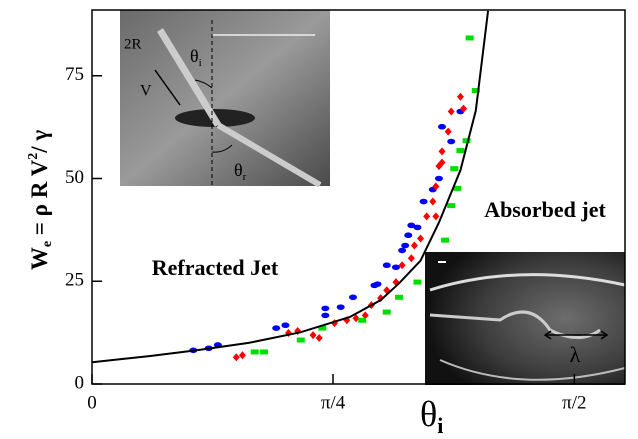  I want to click on y-tick-label: 0, so click(80, 382).